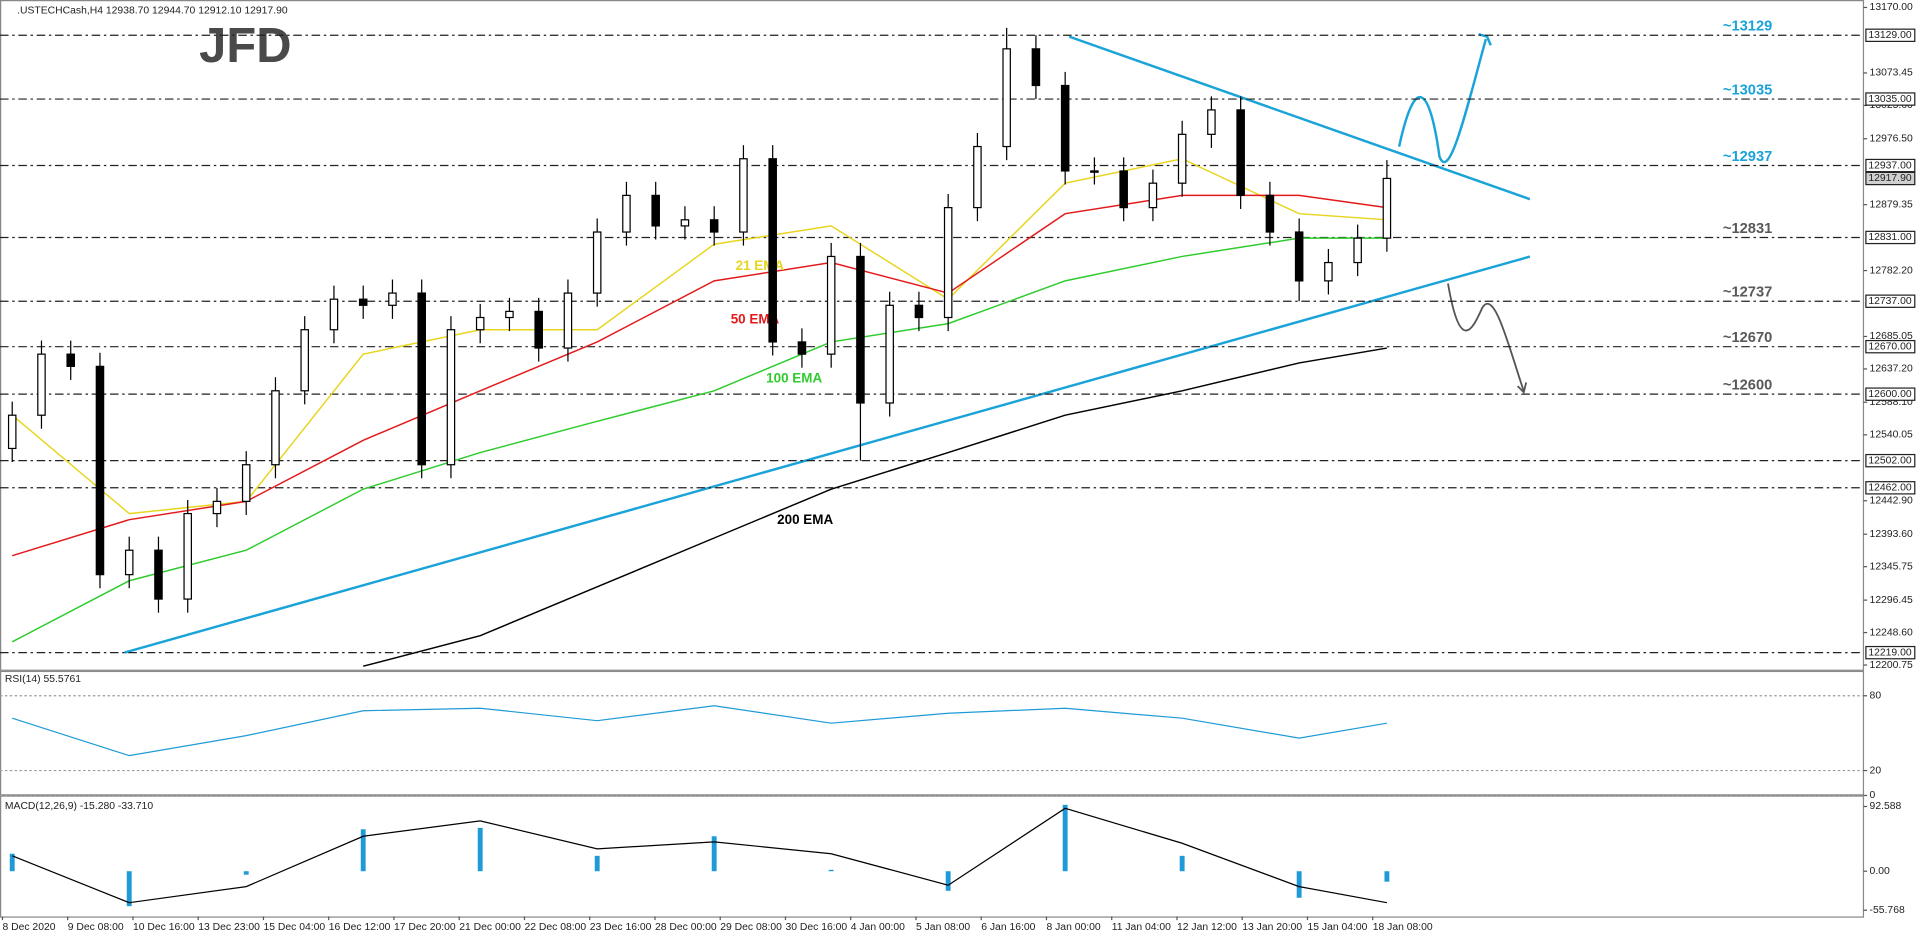 This screenshot has height=936, width=1916. What do you see at coordinates (1886, 806) in the screenshot?
I see `y-tick-label: 92.588` at bounding box center [1886, 806].